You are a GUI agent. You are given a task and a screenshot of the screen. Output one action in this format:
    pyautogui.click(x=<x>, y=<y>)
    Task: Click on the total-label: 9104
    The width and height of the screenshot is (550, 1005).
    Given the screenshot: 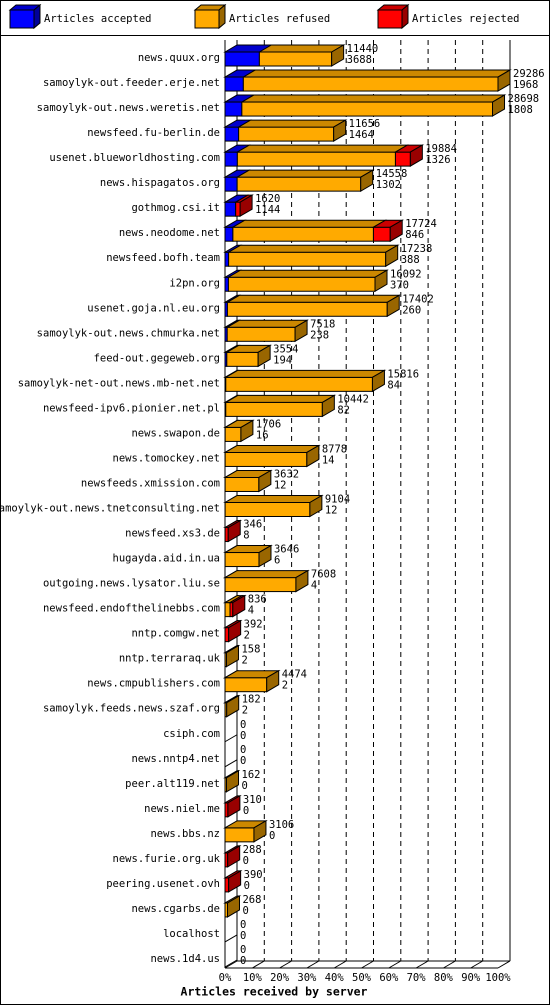 What is the action you would take?
    pyautogui.click(x=337, y=500)
    